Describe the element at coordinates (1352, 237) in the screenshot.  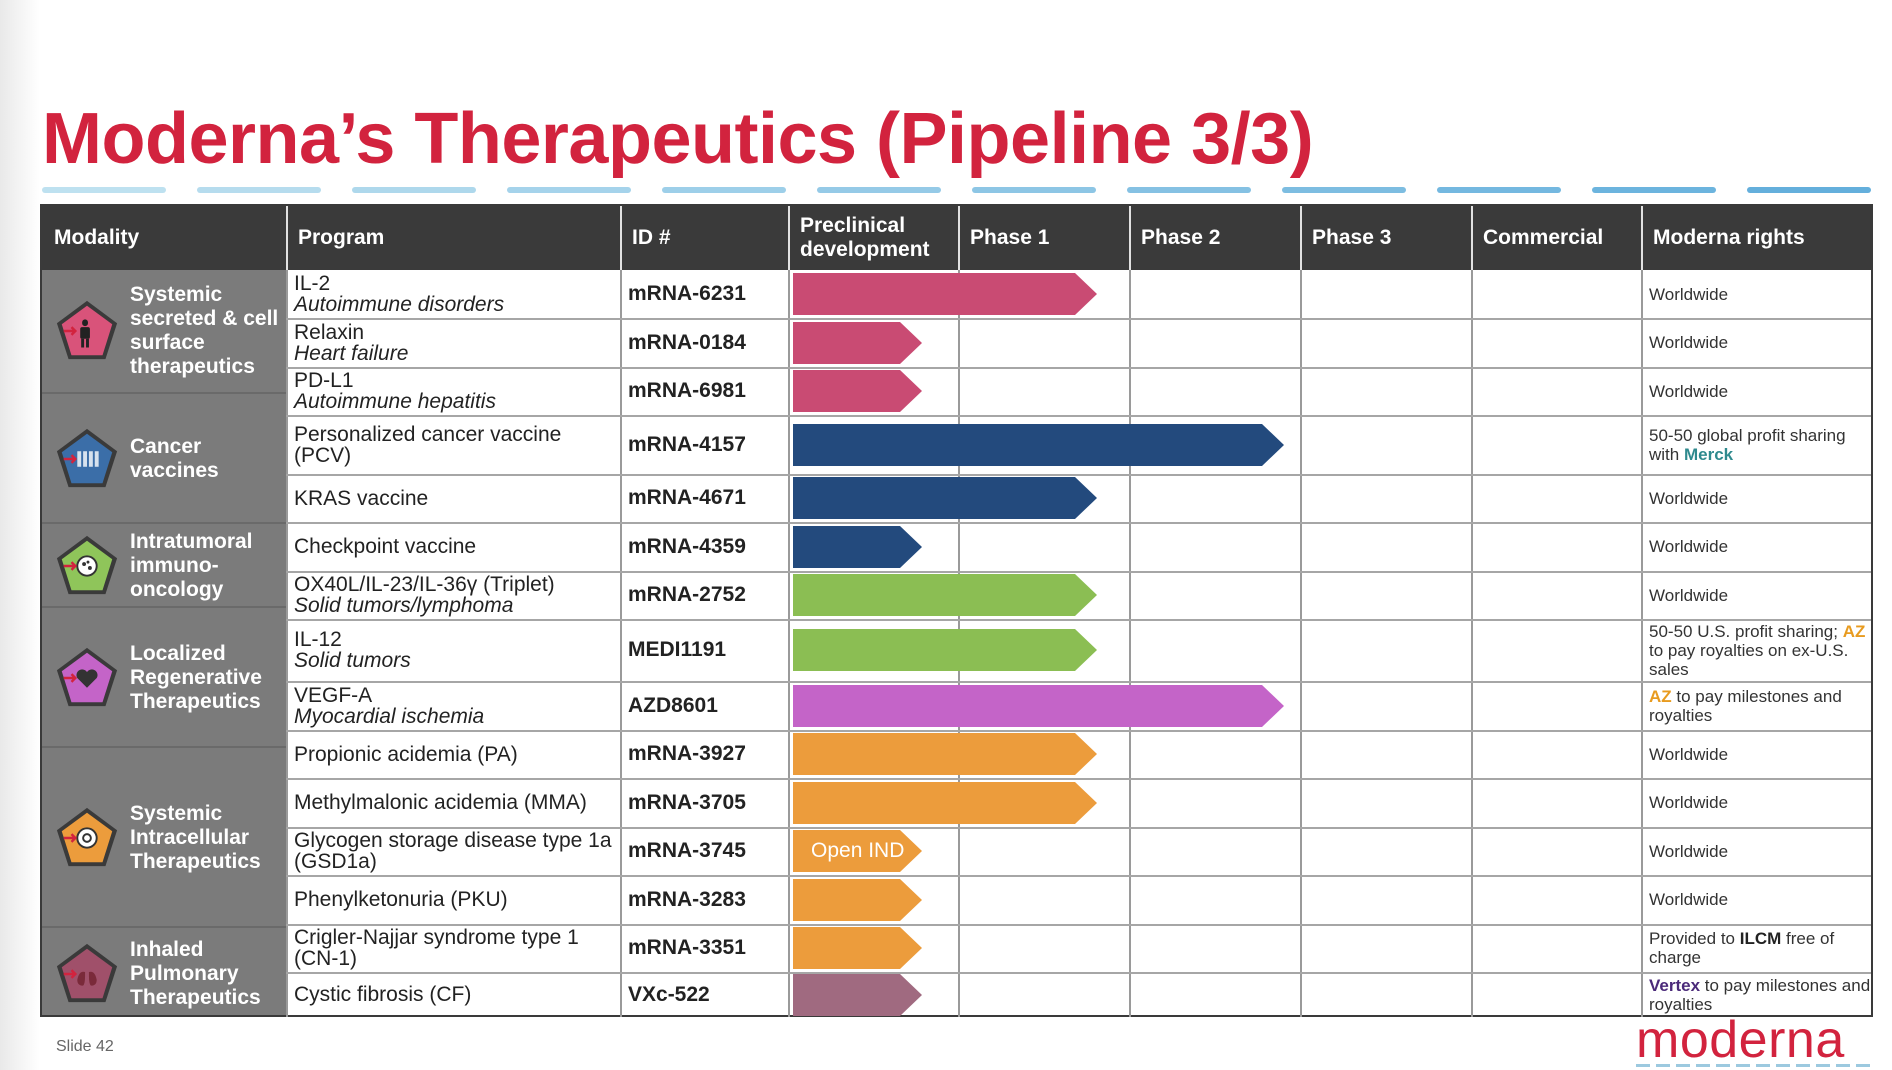
I see `header-phase3: Phase 3` at that location.